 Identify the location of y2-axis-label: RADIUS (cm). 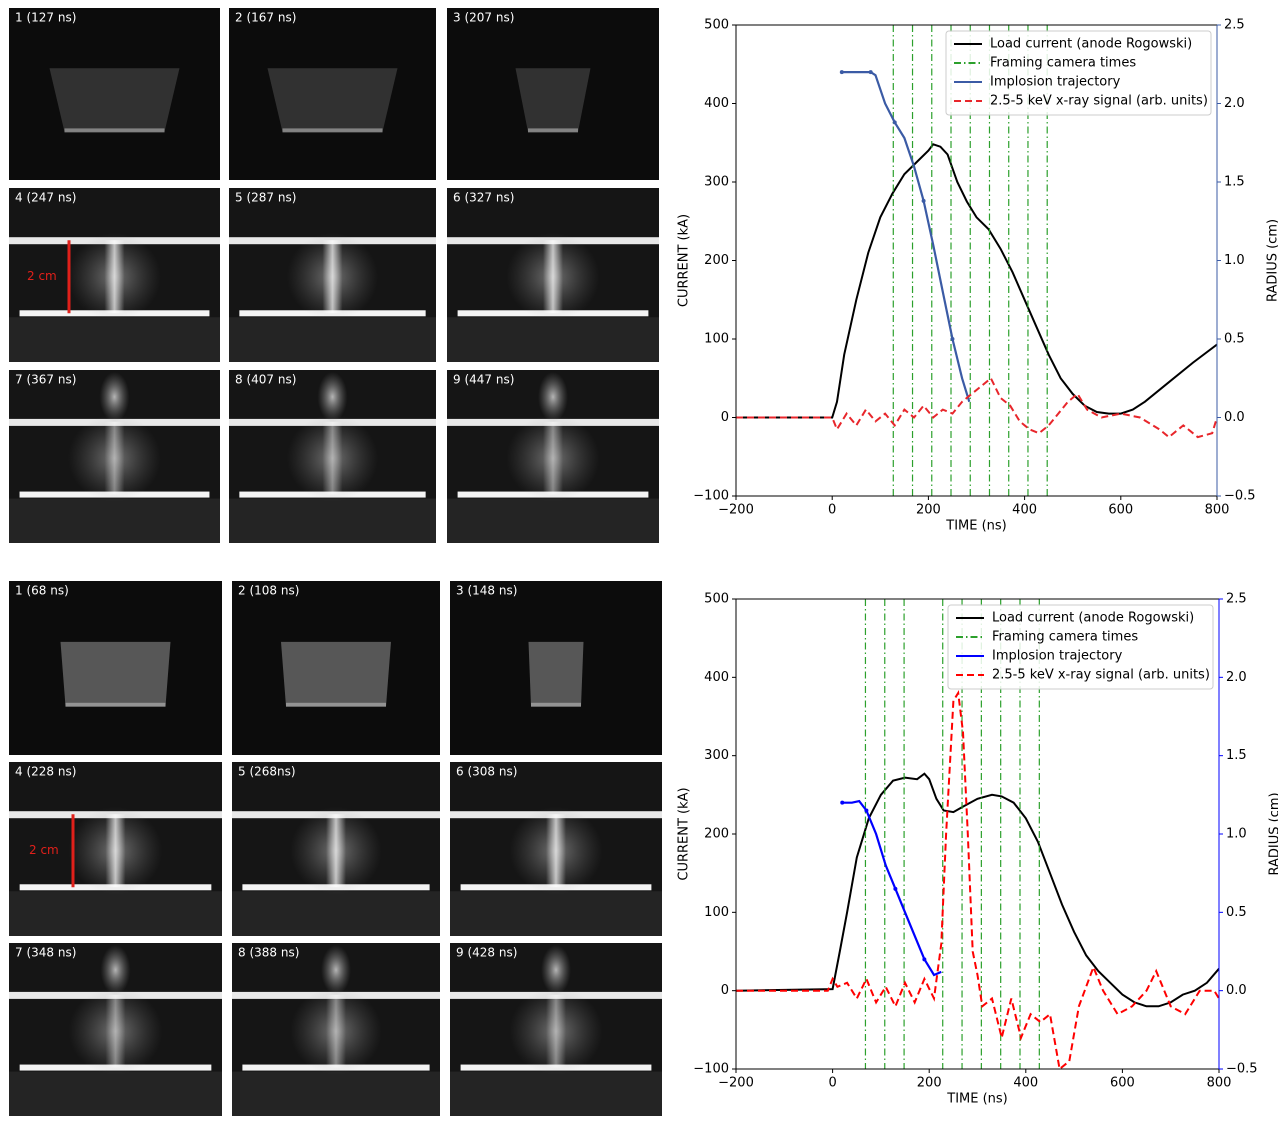
(1272, 260).